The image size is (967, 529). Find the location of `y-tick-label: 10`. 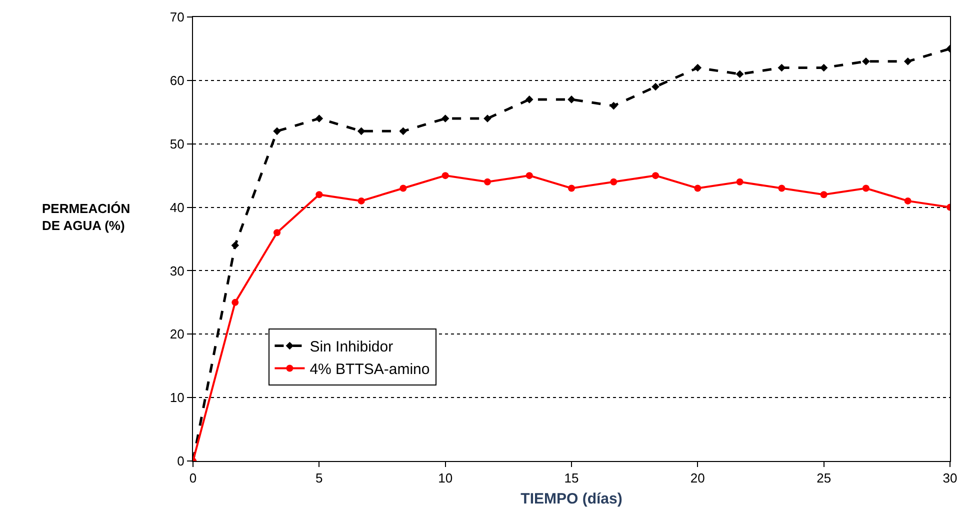

y-tick-label: 10 is located at coordinates (177, 398).